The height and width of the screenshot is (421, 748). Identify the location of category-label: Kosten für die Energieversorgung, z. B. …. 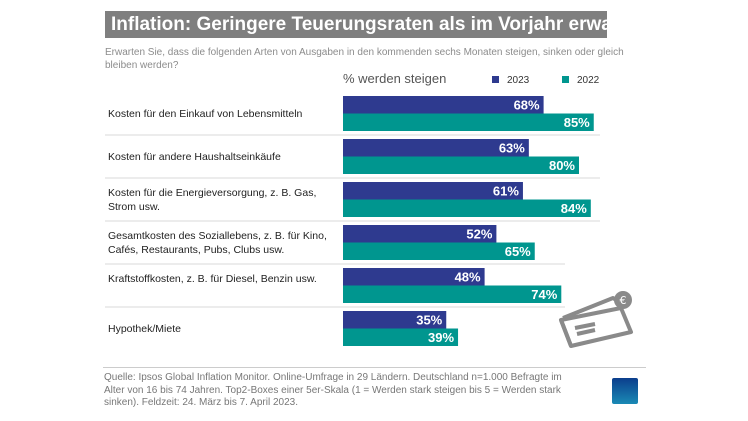
(212, 199).